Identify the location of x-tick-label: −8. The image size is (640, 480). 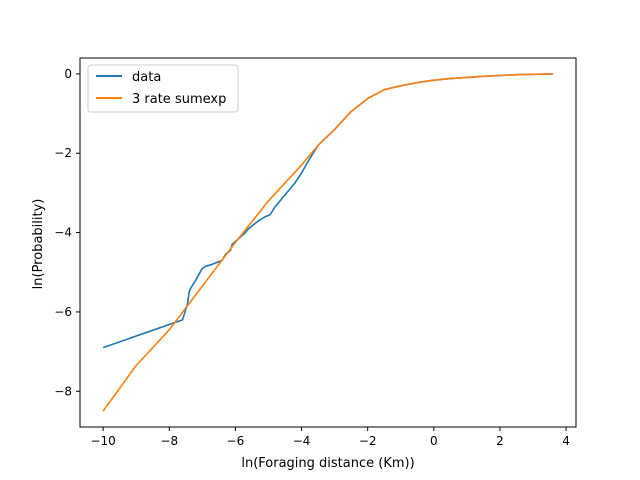
(169, 441).